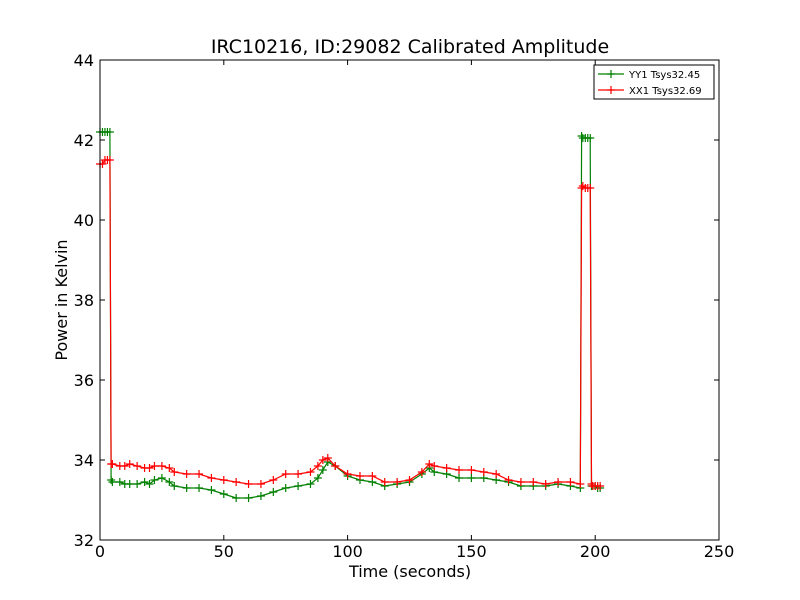 The image size is (800, 600). I want to click on x-axis-label: Time (seconds), so click(409, 571).